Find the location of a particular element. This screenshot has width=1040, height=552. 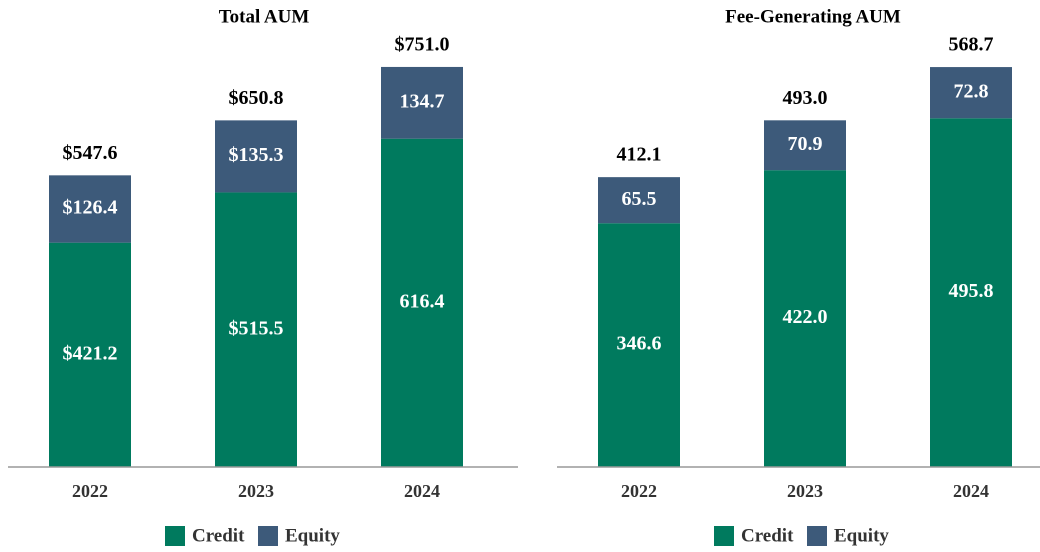

value-label: $126.4 is located at coordinates (90, 208).